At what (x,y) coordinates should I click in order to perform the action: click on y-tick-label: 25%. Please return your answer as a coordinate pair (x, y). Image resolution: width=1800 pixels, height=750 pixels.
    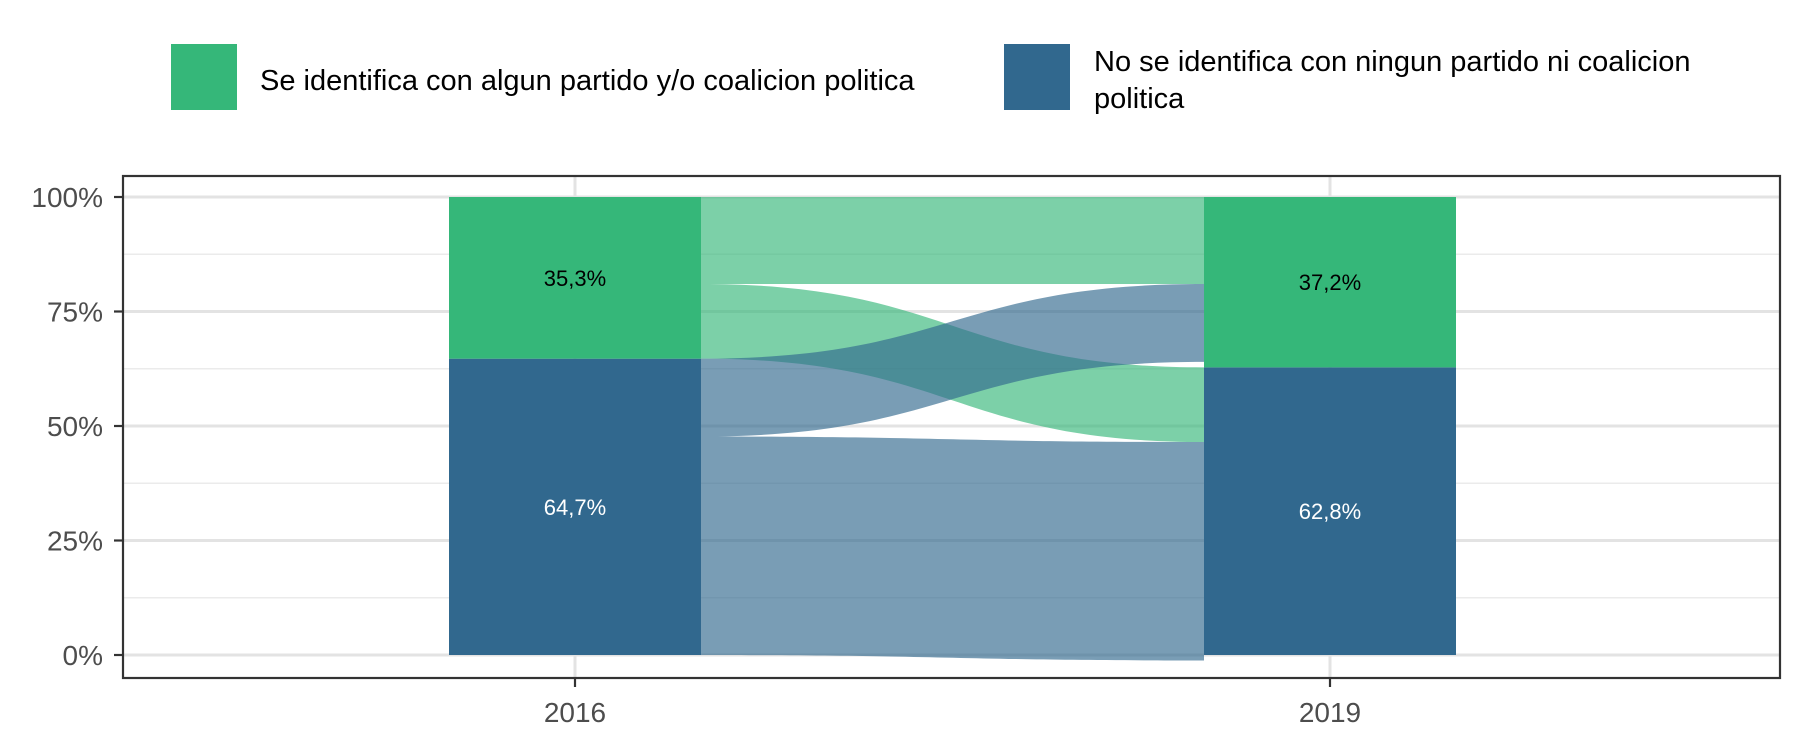
    Looking at the image, I should click on (75, 541).